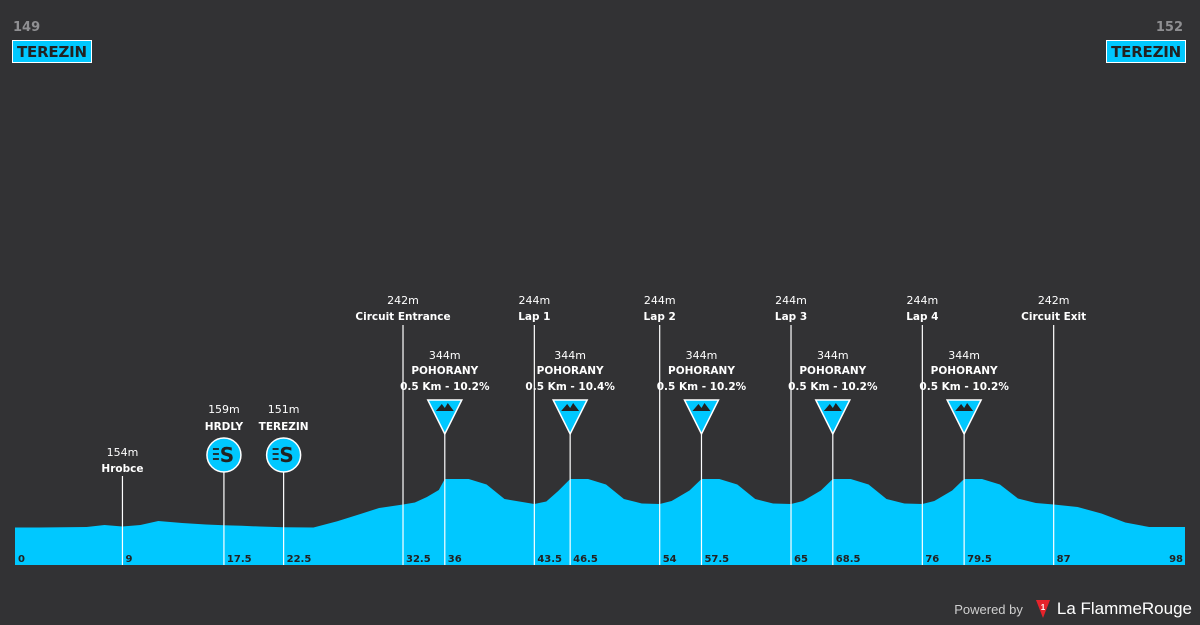 Image resolution: width=1200 pixels, height=625 pixels. I want to click on km-tick-label: 79.5, so click(979, 559).